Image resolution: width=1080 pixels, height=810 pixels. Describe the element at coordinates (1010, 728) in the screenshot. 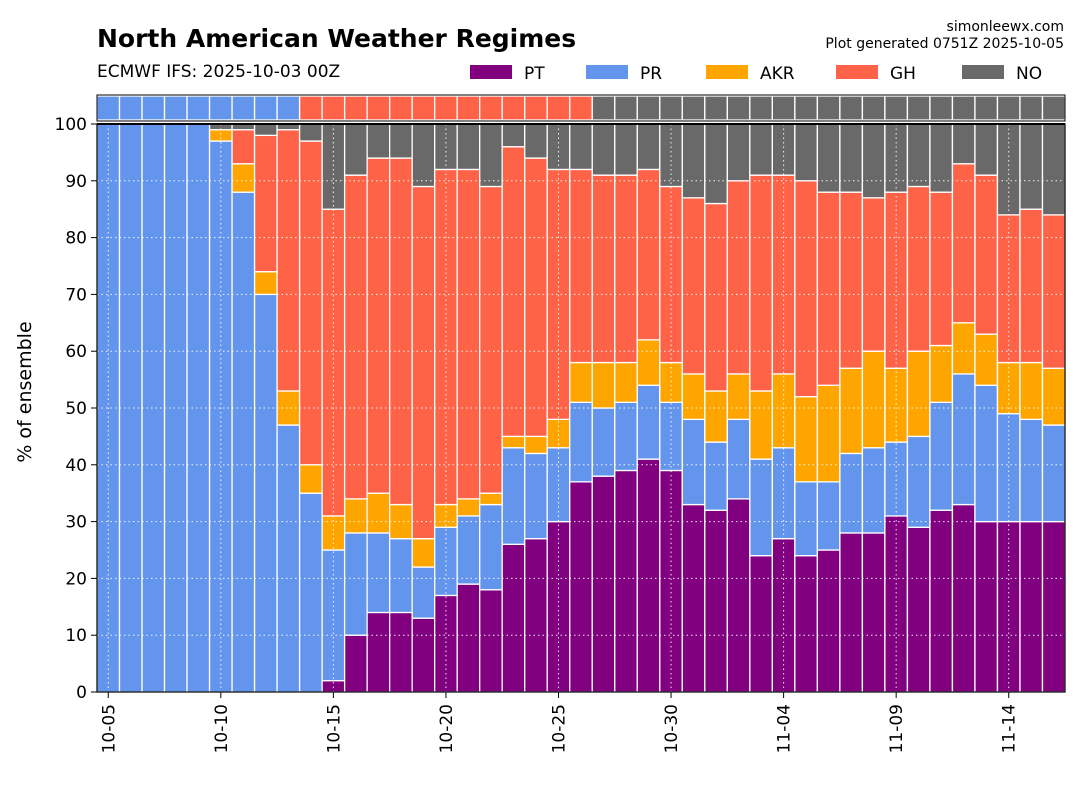

I see `x-tick-label-11-14: 11-14` at that location.